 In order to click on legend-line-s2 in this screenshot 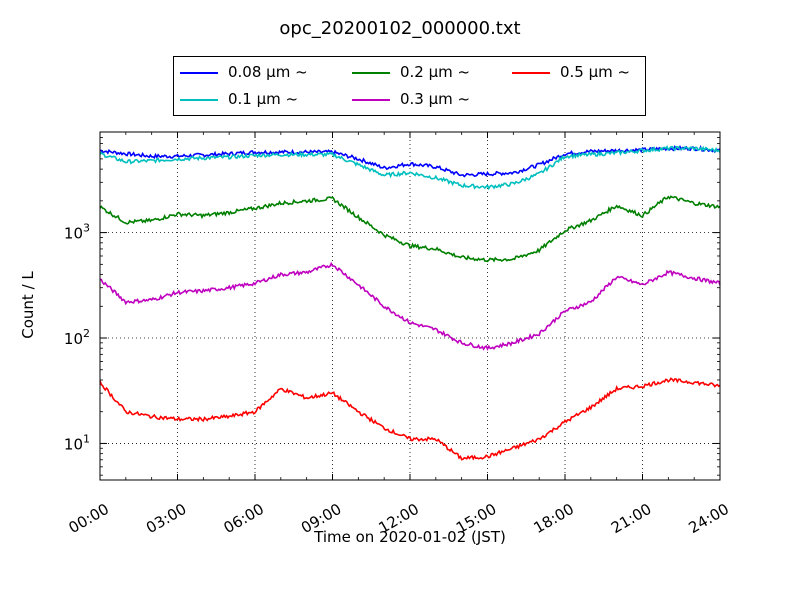, I will do `click(371, 73)`.